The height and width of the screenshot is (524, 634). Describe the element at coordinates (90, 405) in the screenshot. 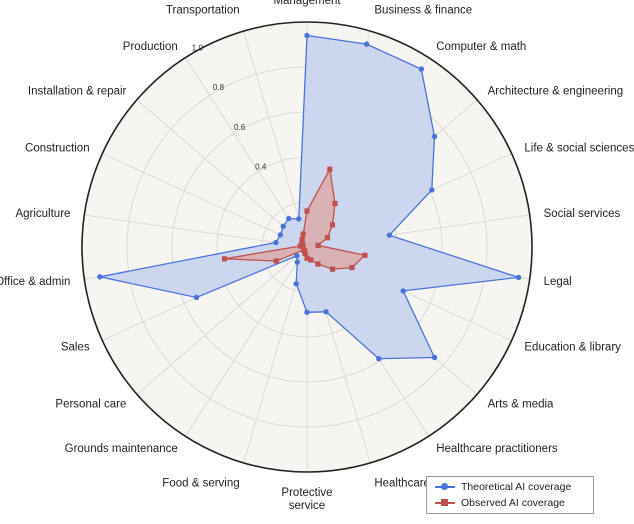

I see `category-label: Personal care` at that location.